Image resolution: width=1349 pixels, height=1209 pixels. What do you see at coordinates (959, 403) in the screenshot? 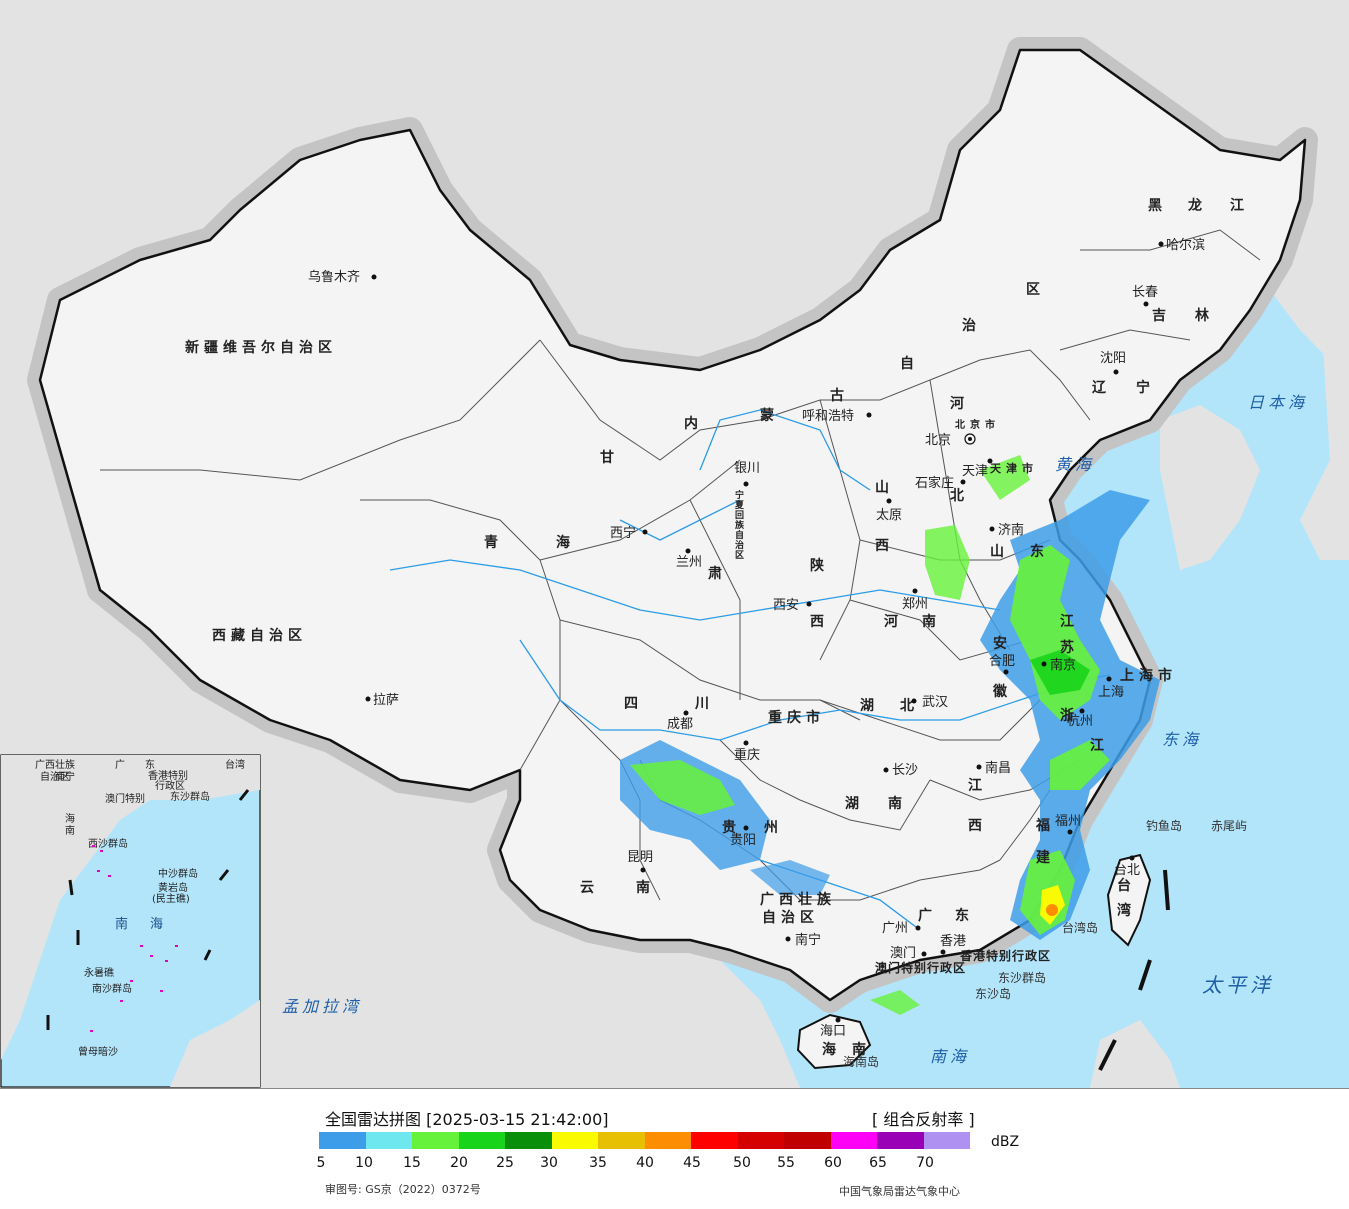
I see `label-he-hebei: 河` at bounding box center [959, 403].